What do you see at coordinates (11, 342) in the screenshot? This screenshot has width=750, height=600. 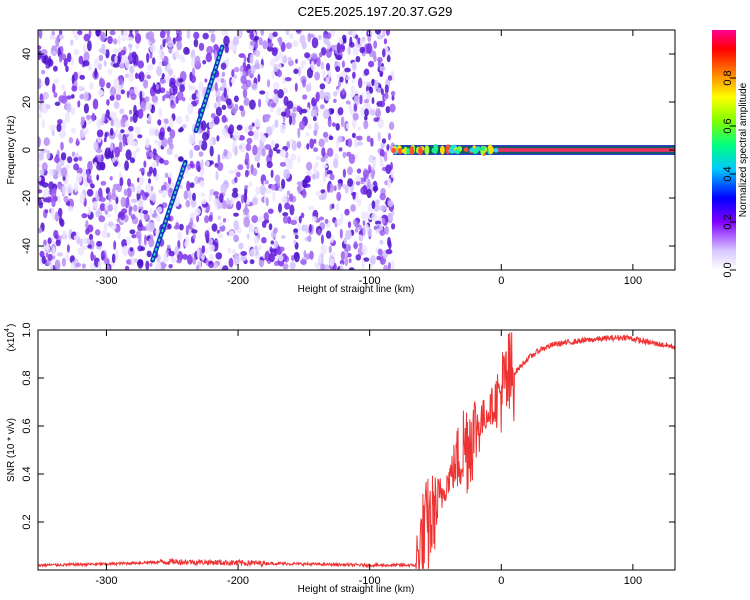 I see `svg-text: (x10` at bounding box center [11, 342].